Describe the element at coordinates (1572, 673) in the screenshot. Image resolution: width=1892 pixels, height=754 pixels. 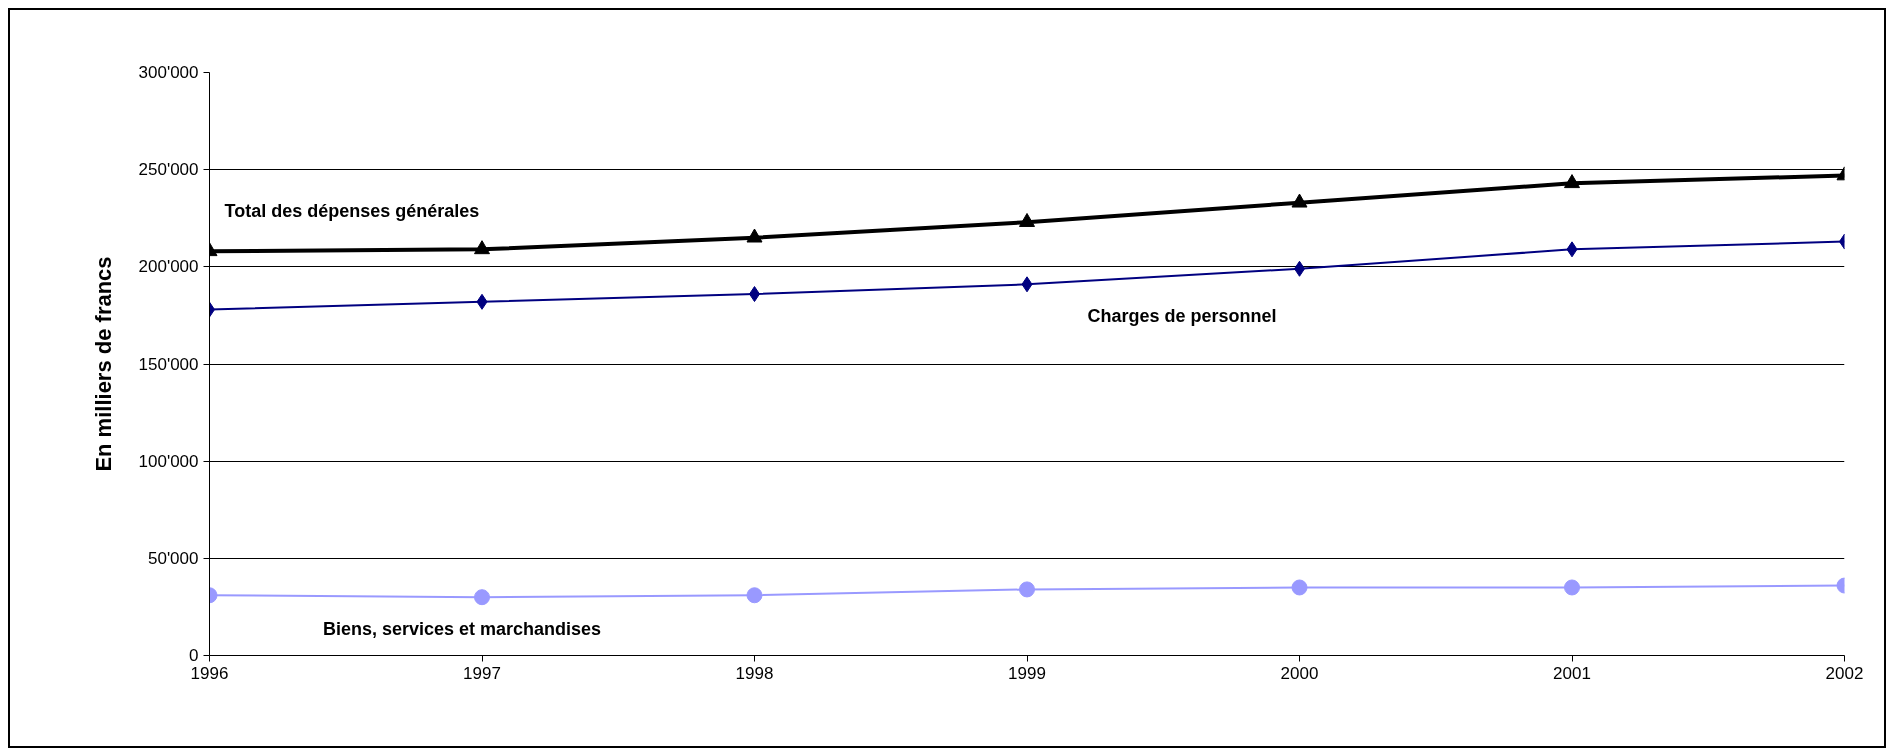
I see `x-tick-label: 2001` at that location.